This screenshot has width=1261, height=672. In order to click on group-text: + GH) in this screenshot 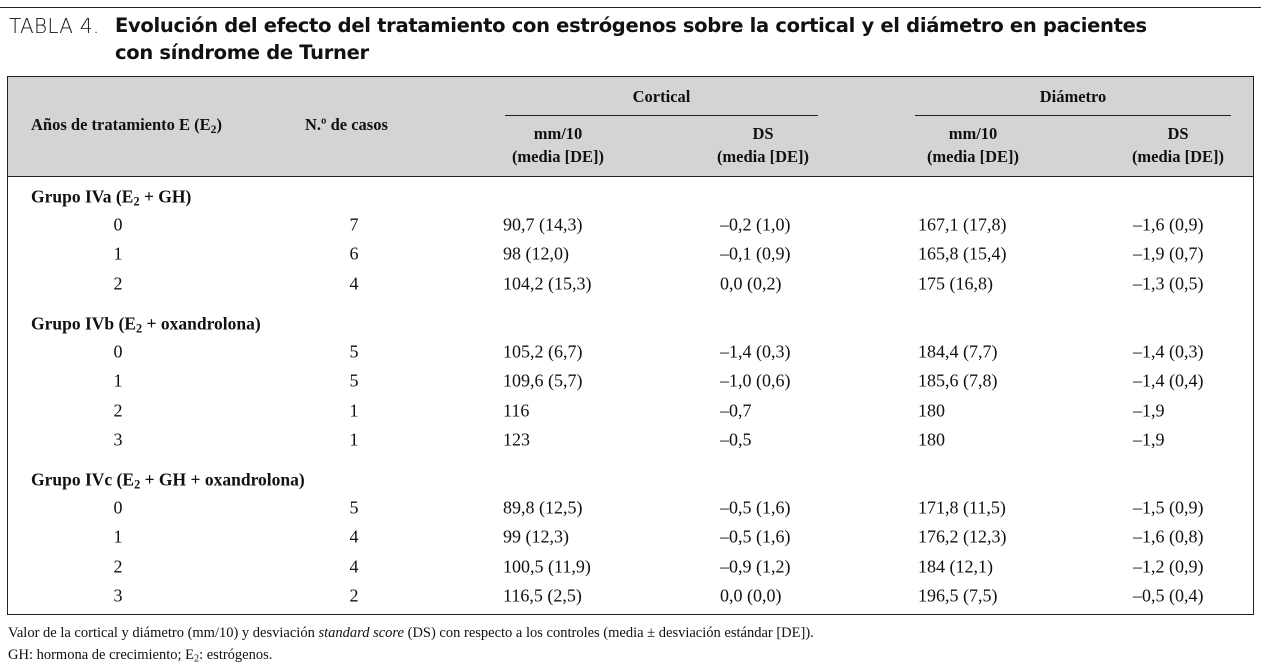, I will do `click(165, 196)`.